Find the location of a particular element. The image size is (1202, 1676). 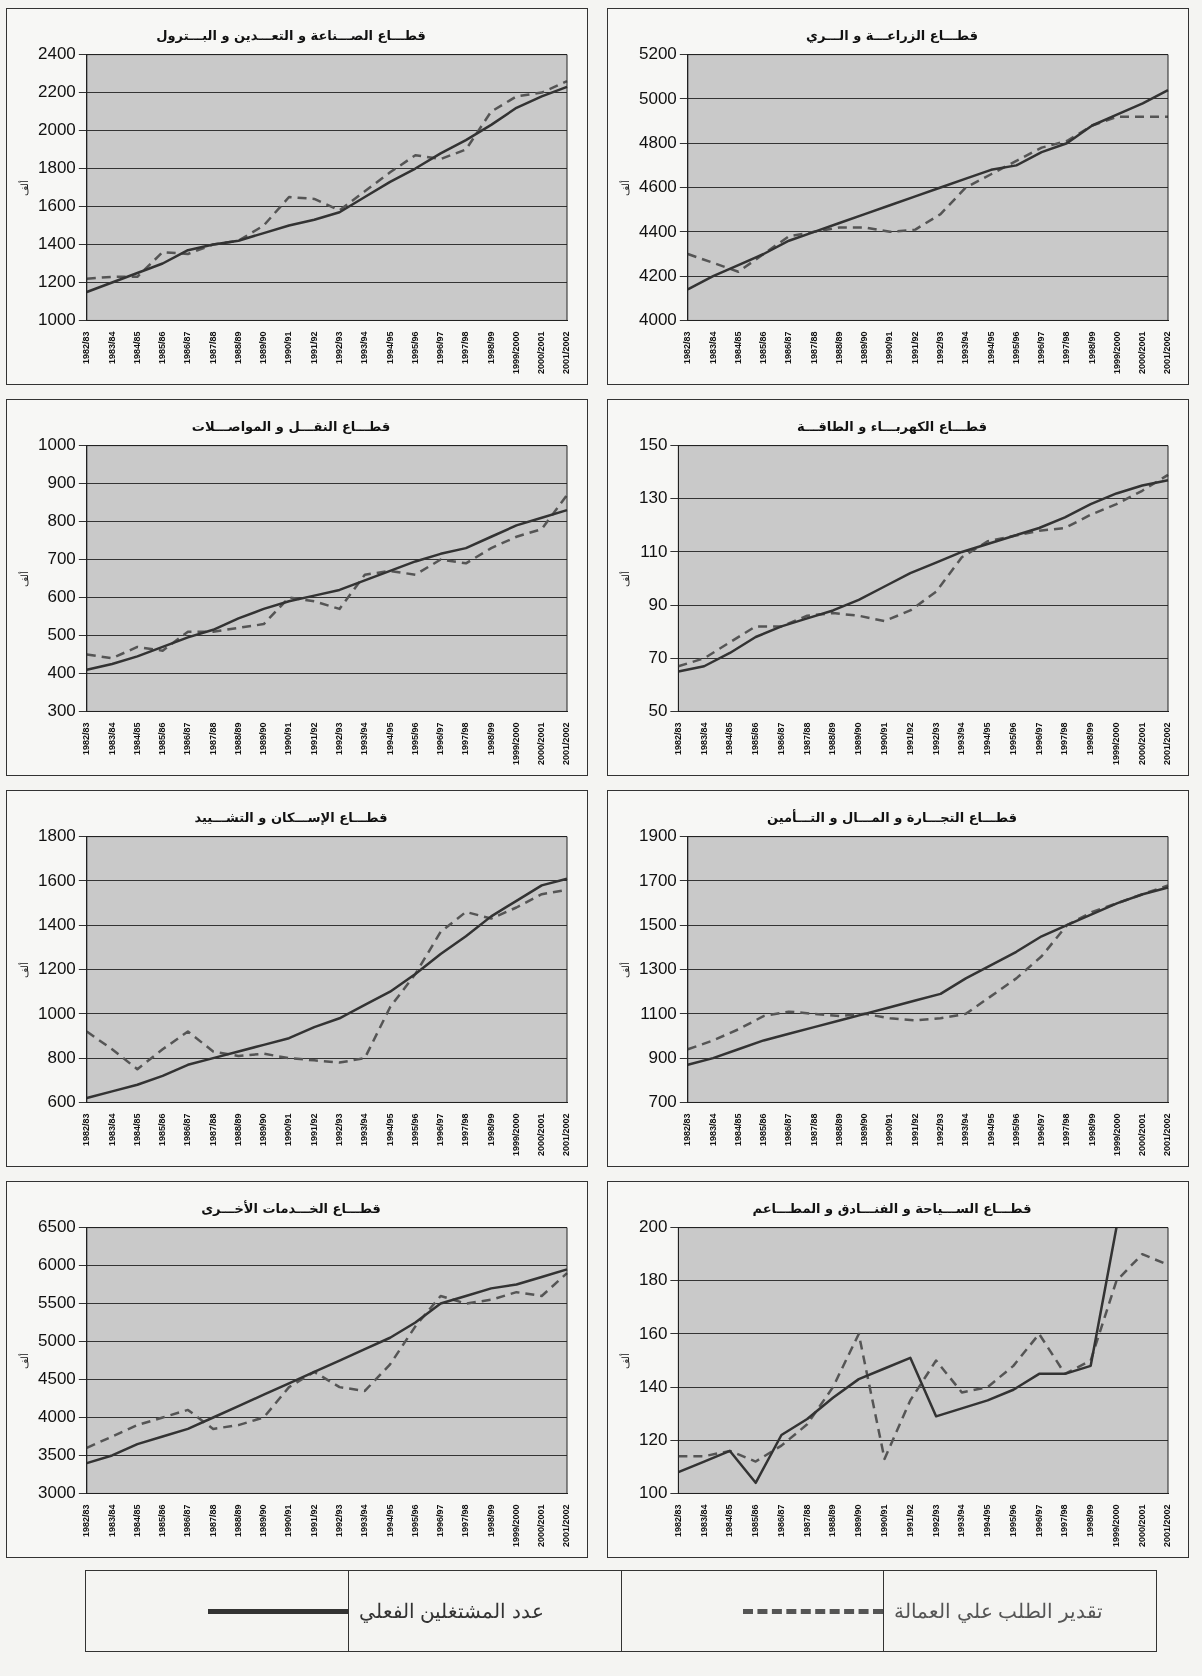

y-tick-label: 900 is located at coordinates (662, 1057).